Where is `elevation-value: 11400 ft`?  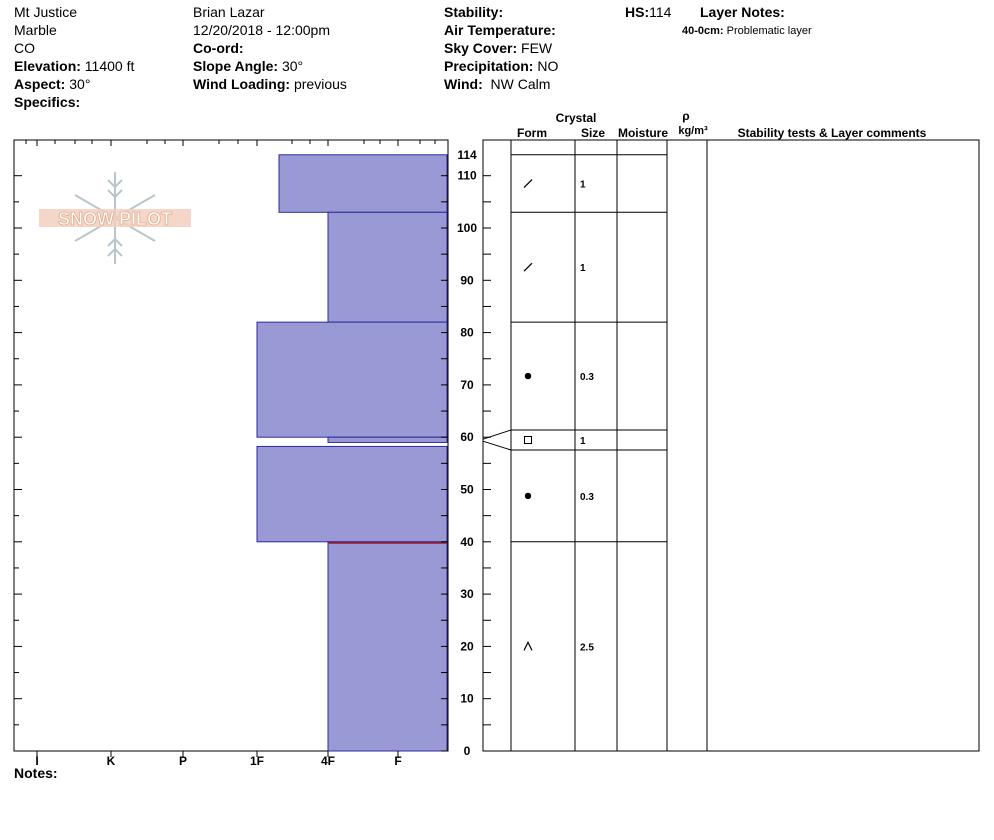
elevation-value: 11400 ft is located at coordinates (109, 66).